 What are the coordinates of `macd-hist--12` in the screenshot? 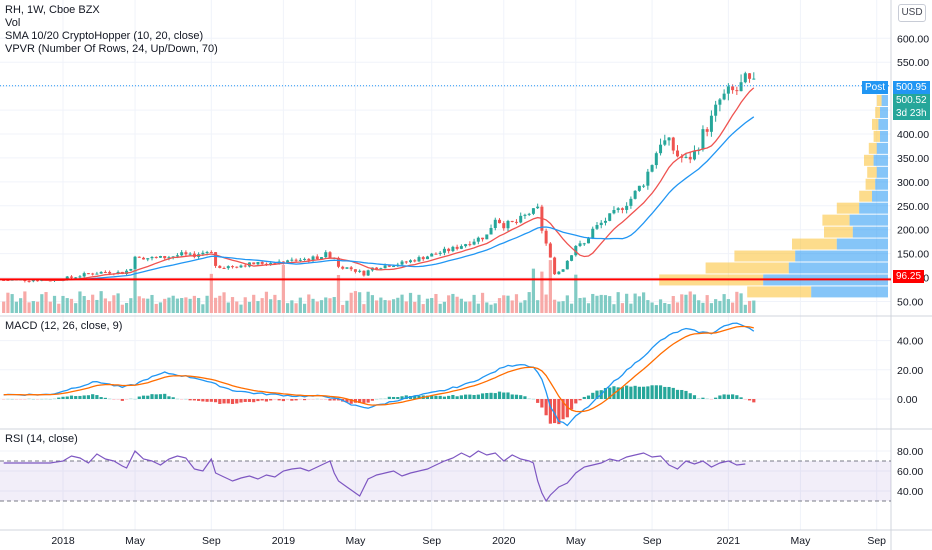 It's located at (12, 399).